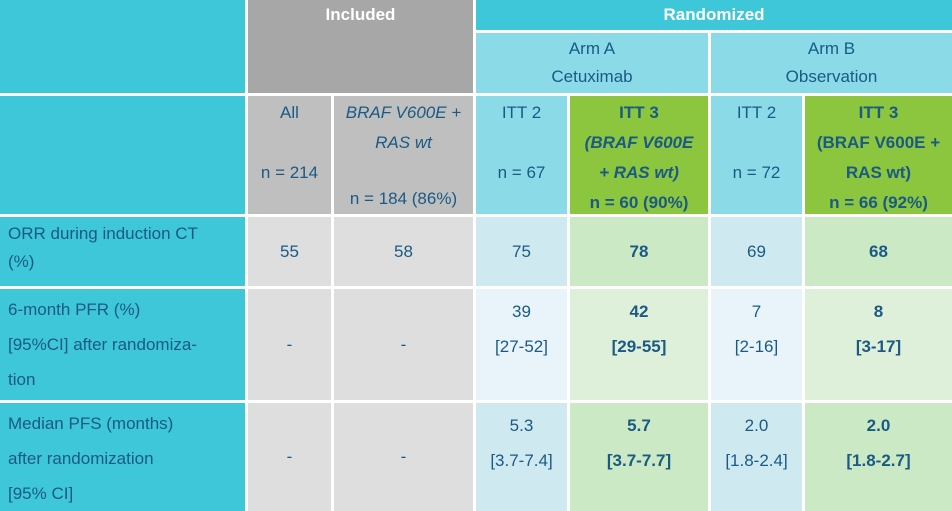 The image size is (952, 511). I want to click on itt3-b-title: ITT 3, so click(878, 112).